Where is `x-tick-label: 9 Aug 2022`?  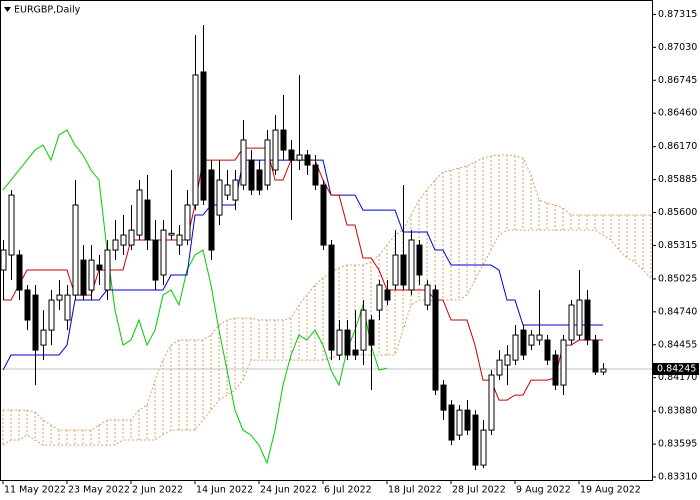
x-tick-label: 9 Aug 2022 is located at coordinates (543, 490).